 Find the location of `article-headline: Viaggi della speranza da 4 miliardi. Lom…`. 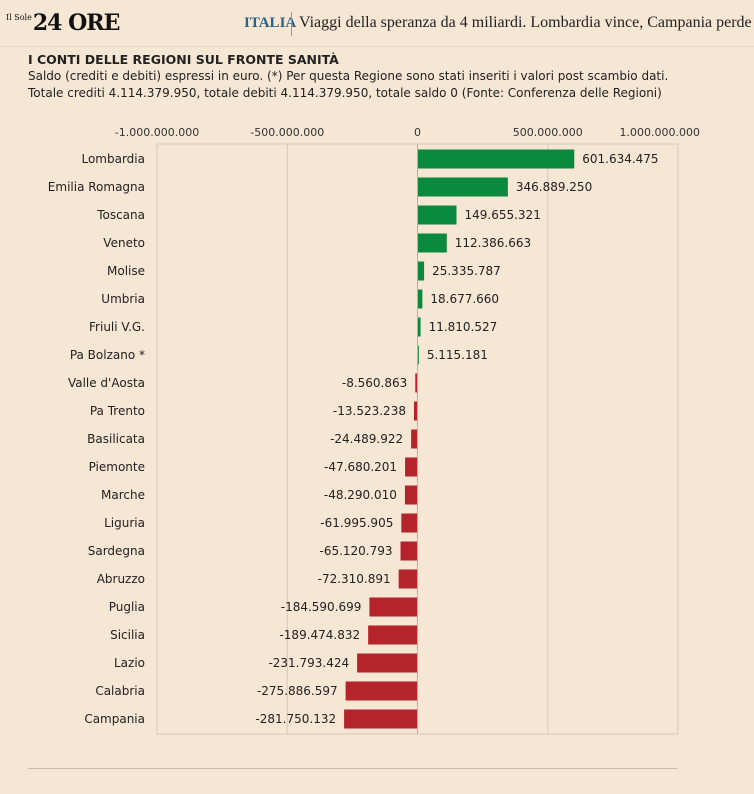

article-headline: Viaggi della speranza da 4 miliardi. Lom… is located at coordinates (525, 22).